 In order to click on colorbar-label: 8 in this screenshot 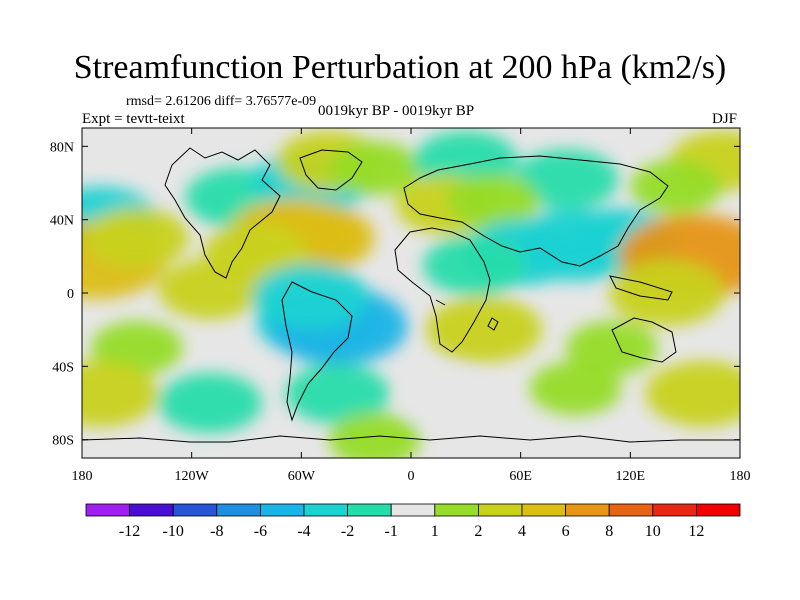, I will do `click(609, 531)`.